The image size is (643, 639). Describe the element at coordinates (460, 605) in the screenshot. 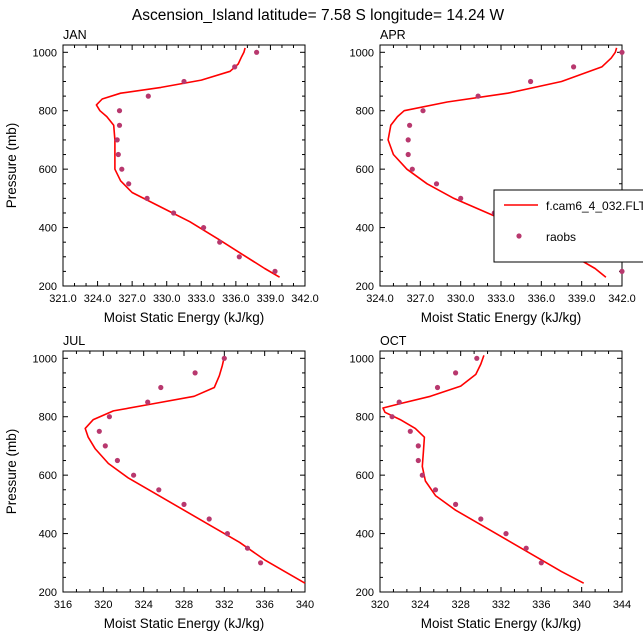

I see `x-tick-label: 328` at that location.